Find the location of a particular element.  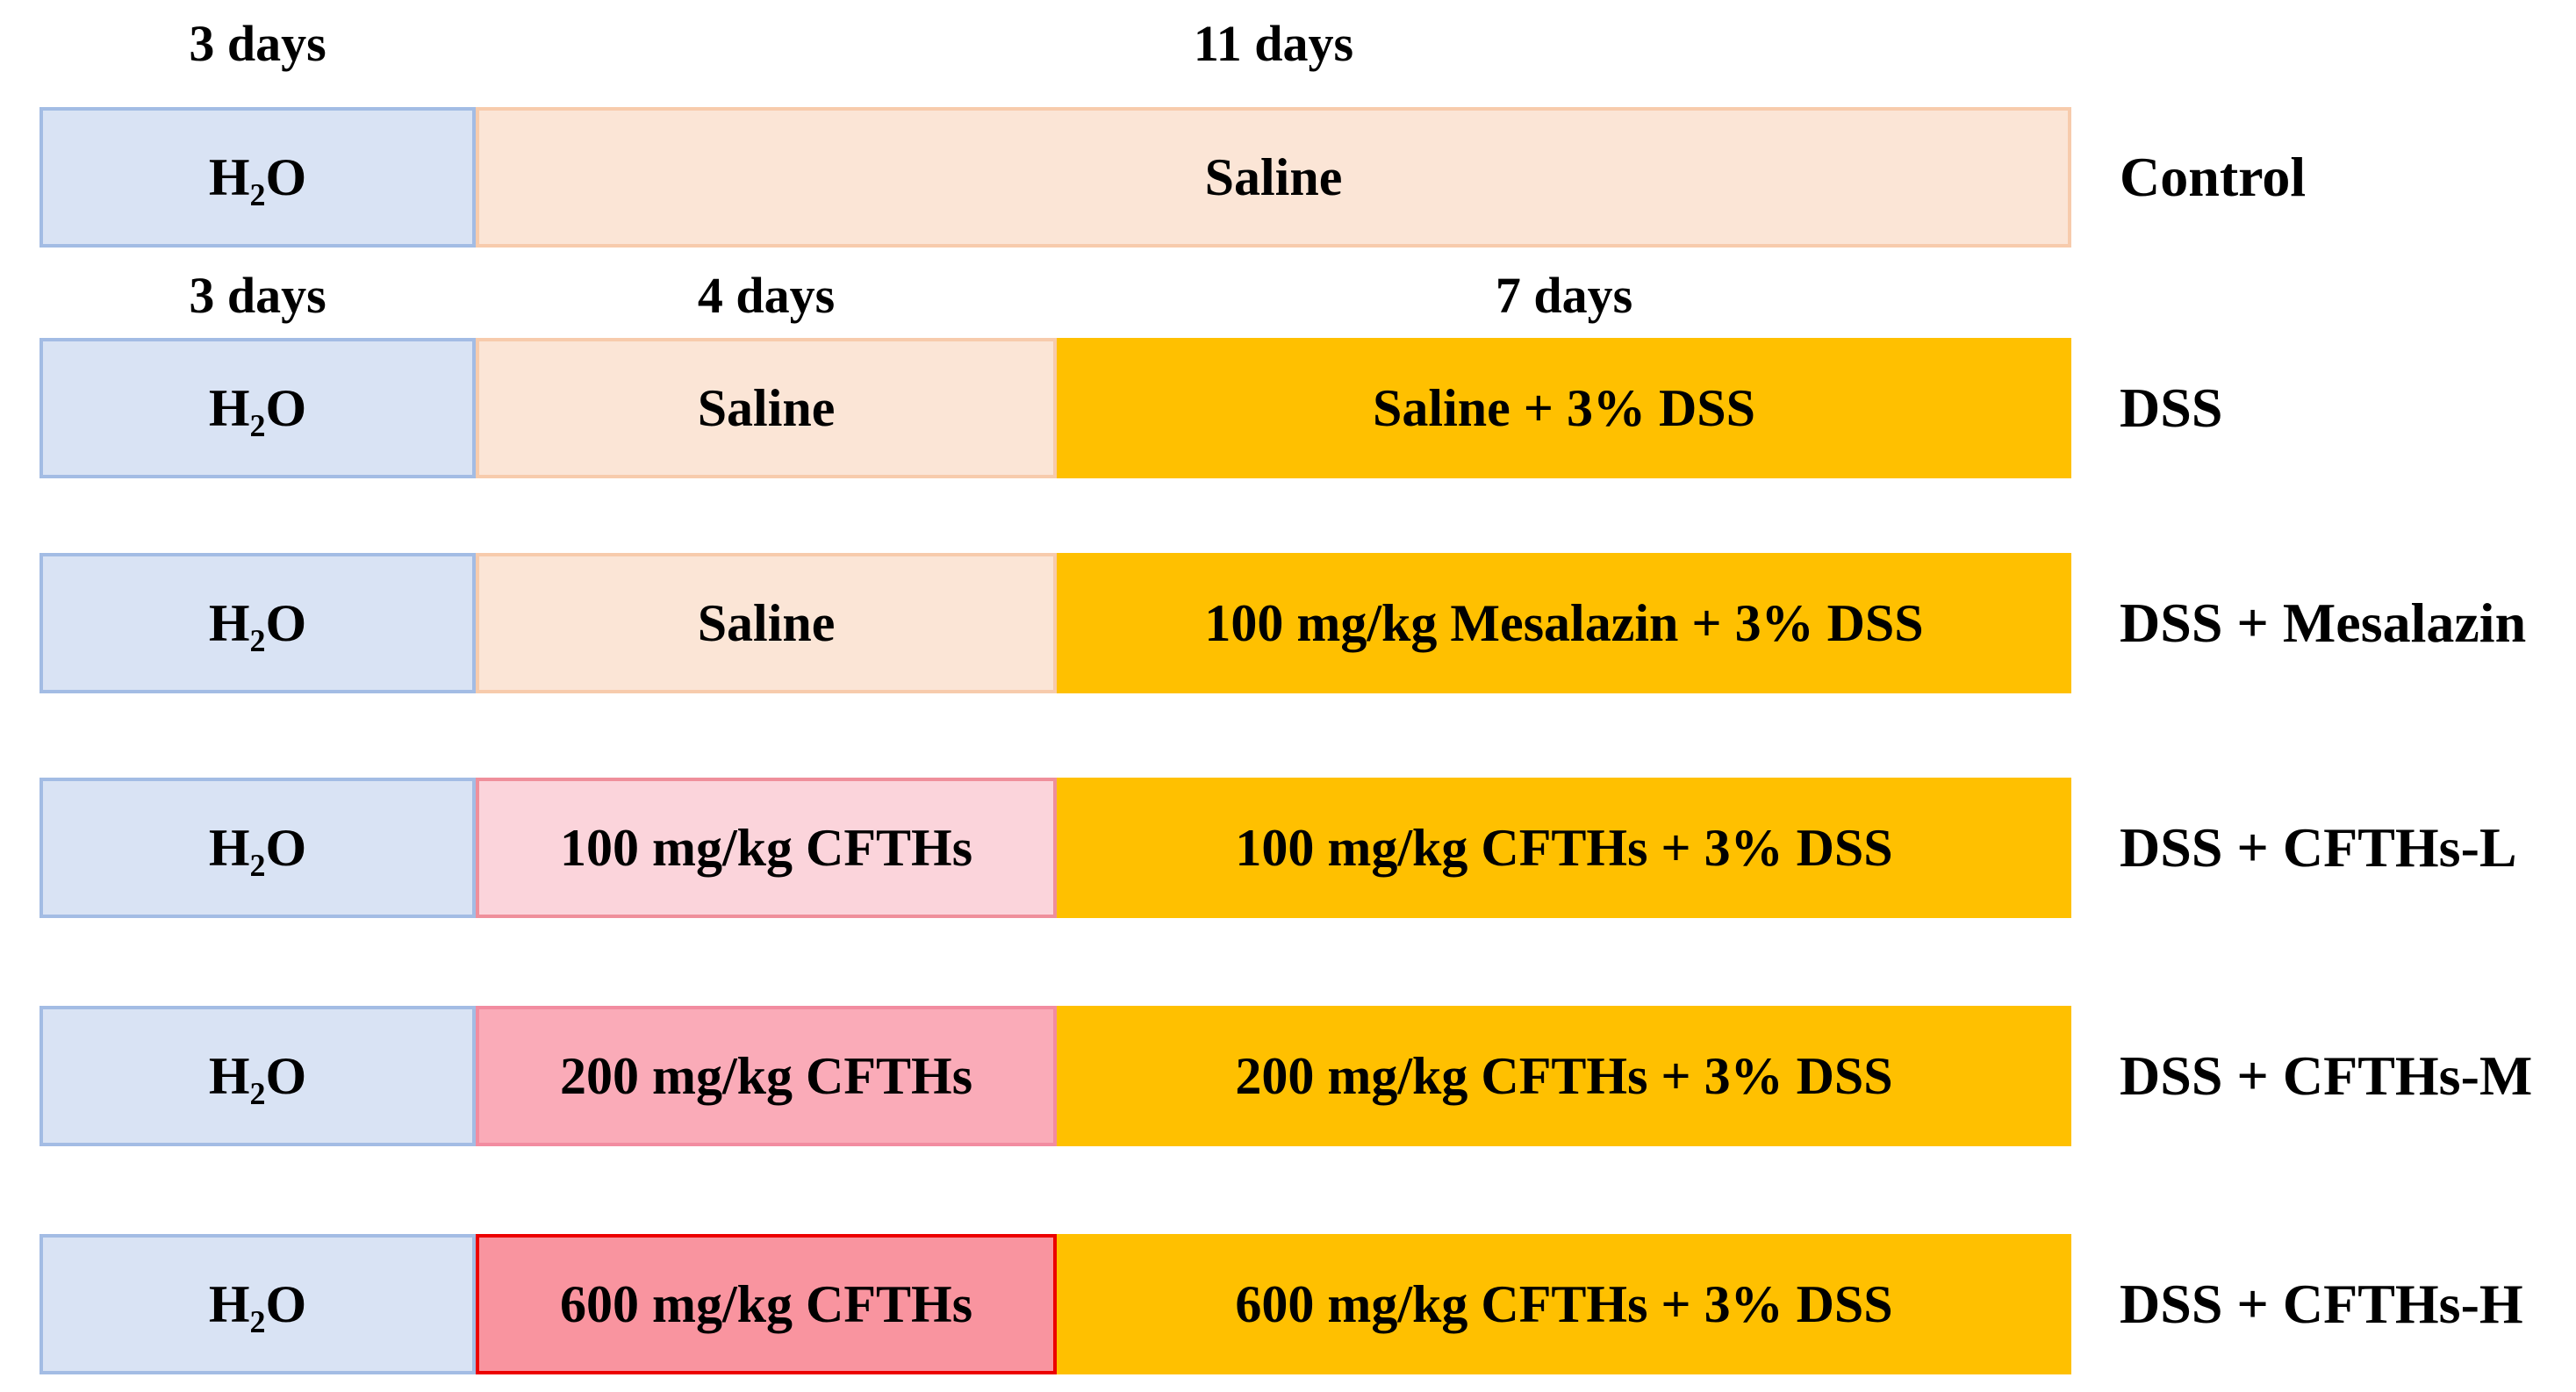

group-label-dss-cfths-h: DSS + CFTHs-H is located at coordinates (2322, 1304).